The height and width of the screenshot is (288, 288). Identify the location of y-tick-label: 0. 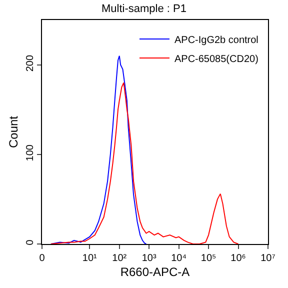
(30, 242).